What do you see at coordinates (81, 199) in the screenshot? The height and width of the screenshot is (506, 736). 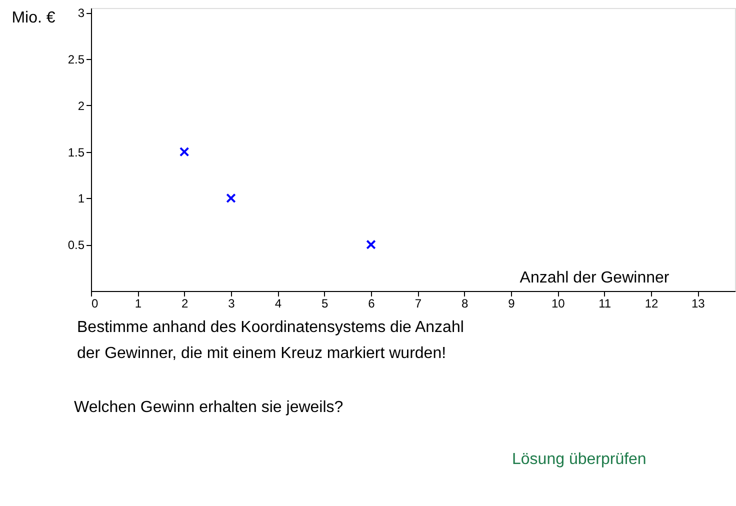 I see `y-tick-label: 1` at bounding box center [81, 199].